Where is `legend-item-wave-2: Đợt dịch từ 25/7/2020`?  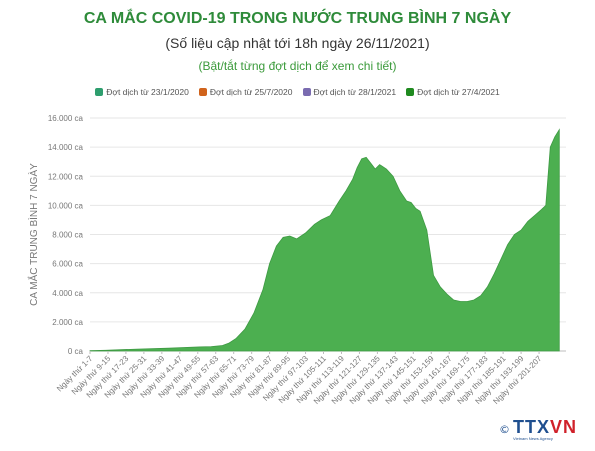 legend-item-wave-2: Đợt dịch từ 25/7/2020 is located at coordinates (245, 92).